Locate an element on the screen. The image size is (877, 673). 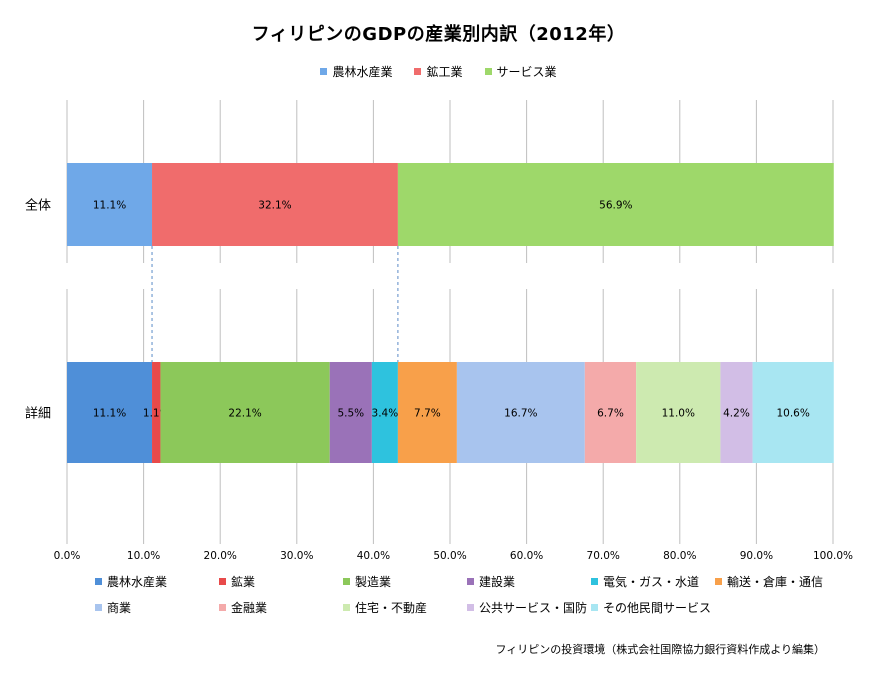
legend-label: 製造業 is located at coordinates (373, 582).